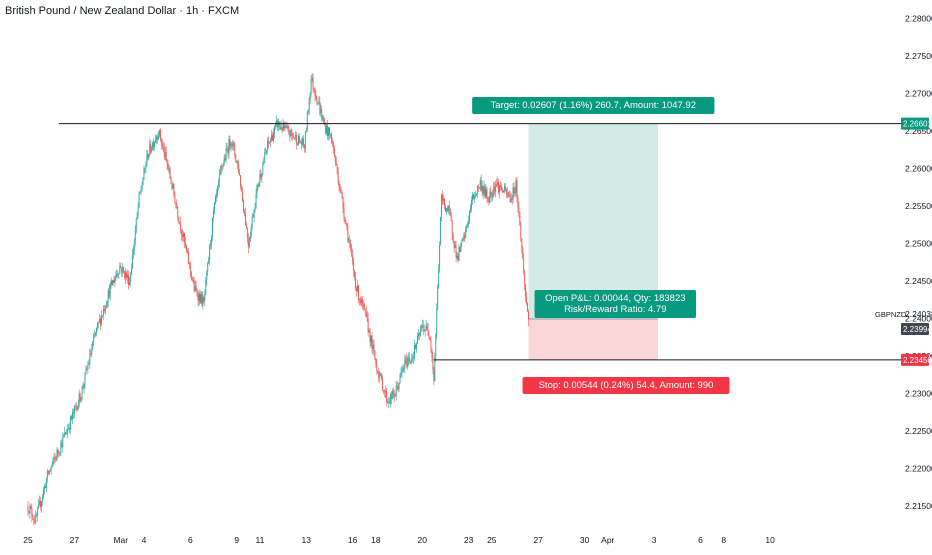 Image resolution: width=932 pixels, height=555 pixels. I want to click on time-axis: 25 27 Mar 4 6 9 11 13 16 18 20 23 25 27 30 Apr 3 6 8 10, so click(399, 540).